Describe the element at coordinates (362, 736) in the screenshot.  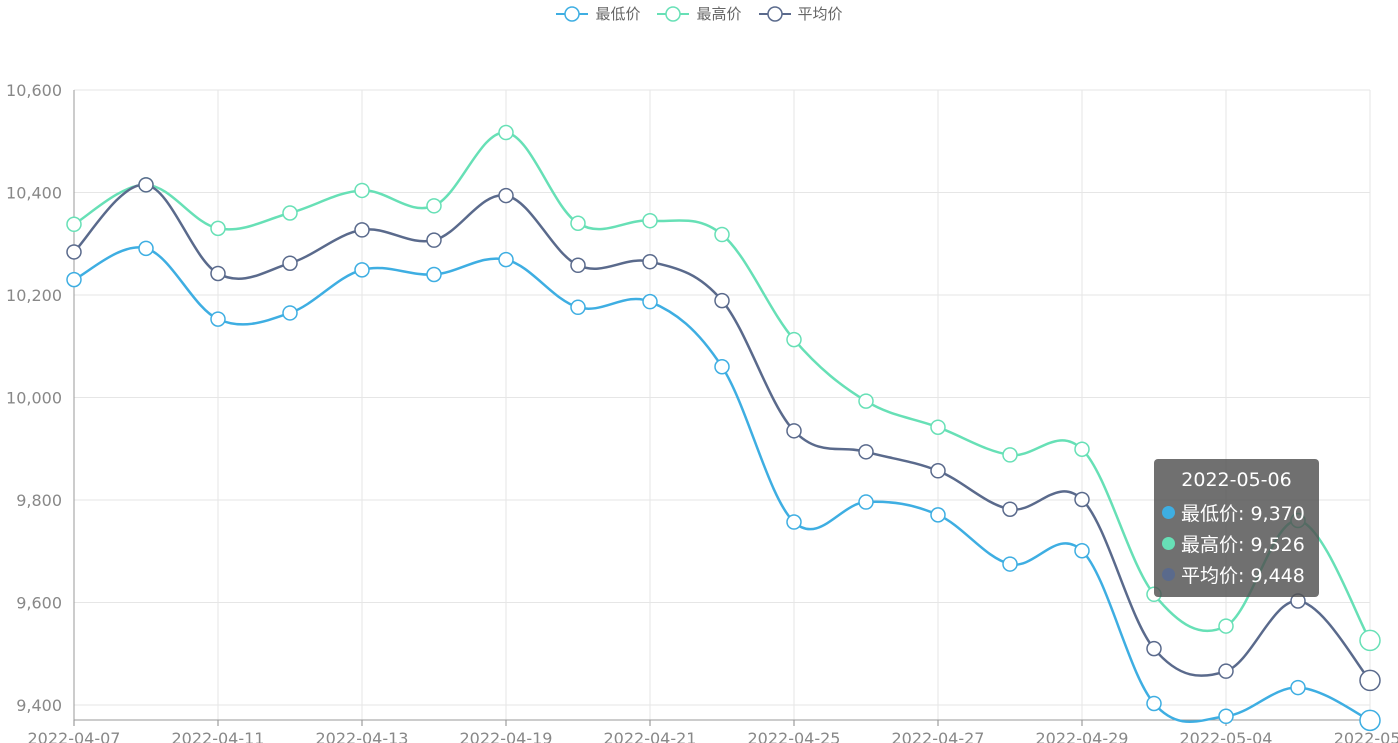
I see `x-tick-label: 2022-04-13` at that location.